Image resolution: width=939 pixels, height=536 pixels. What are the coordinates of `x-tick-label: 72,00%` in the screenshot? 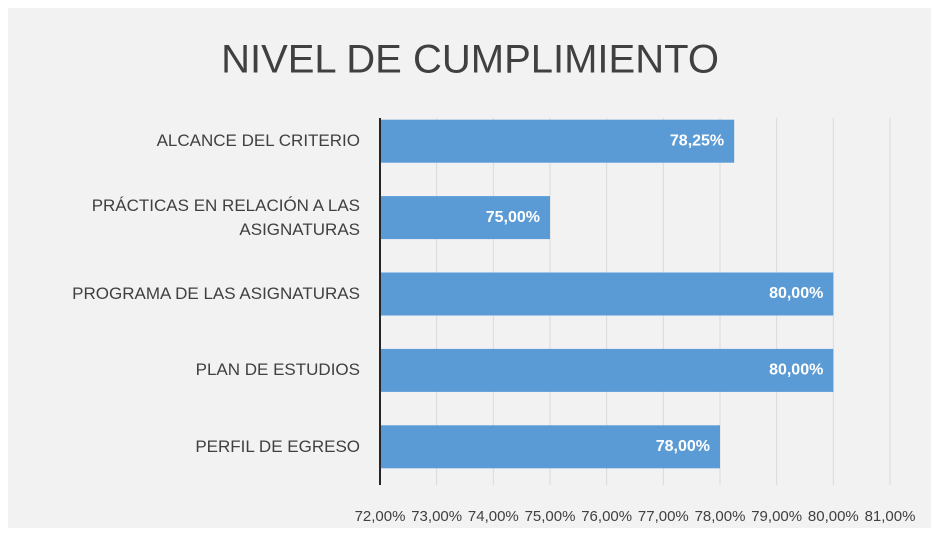 It's located at (380, 516).